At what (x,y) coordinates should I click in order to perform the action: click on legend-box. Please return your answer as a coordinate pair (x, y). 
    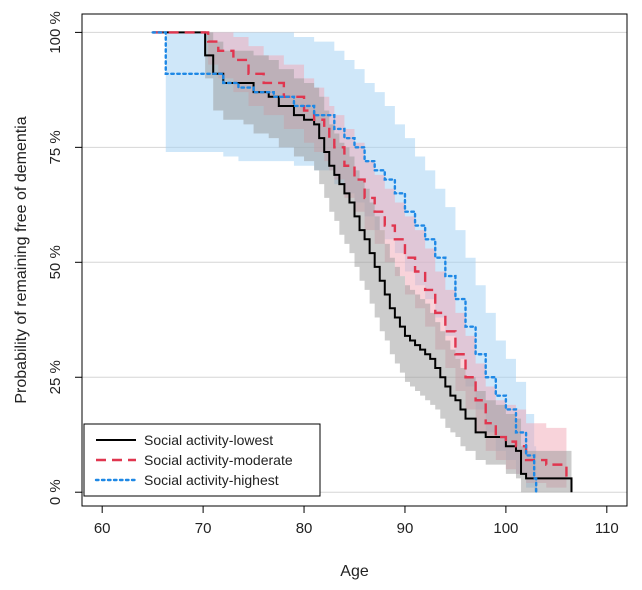
    Looking at the image, I should click on (202, 460).